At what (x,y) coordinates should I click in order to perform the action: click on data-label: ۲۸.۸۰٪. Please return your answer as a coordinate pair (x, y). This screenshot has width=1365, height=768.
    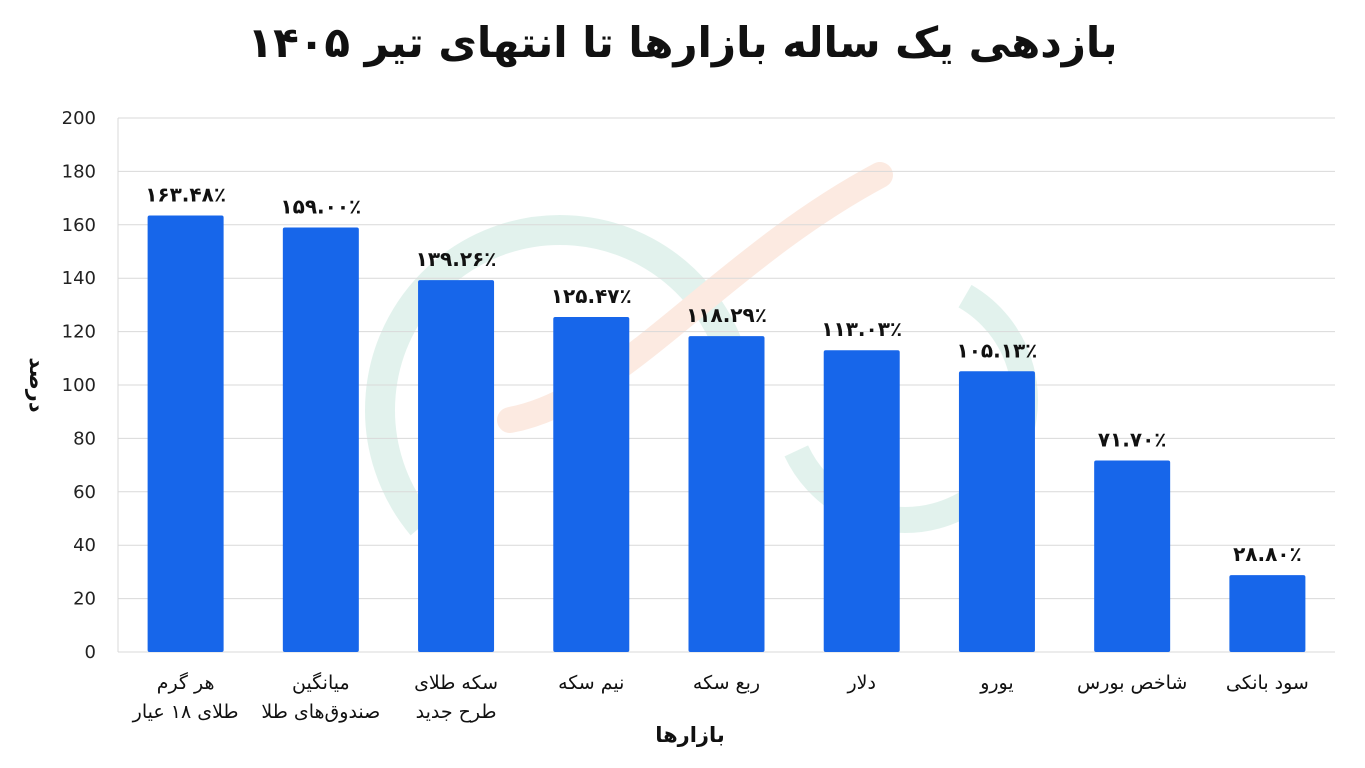
    Looking at the image, I should click on (1267, 554).